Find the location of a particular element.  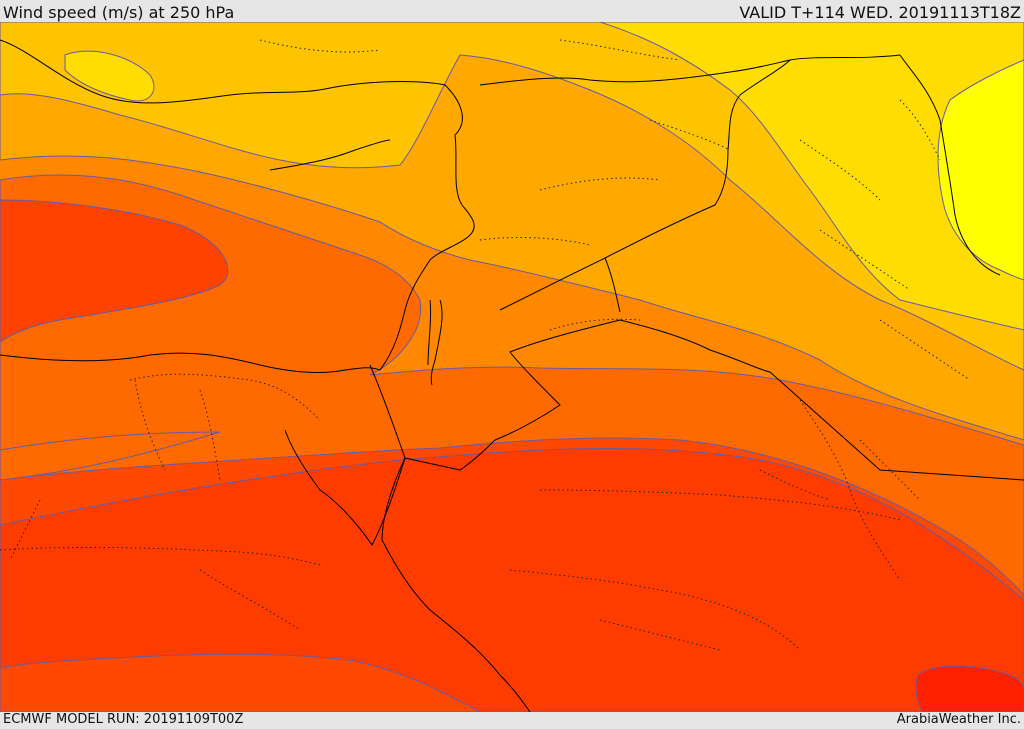

wind-band-8-med is located at coordinates (114, 271).